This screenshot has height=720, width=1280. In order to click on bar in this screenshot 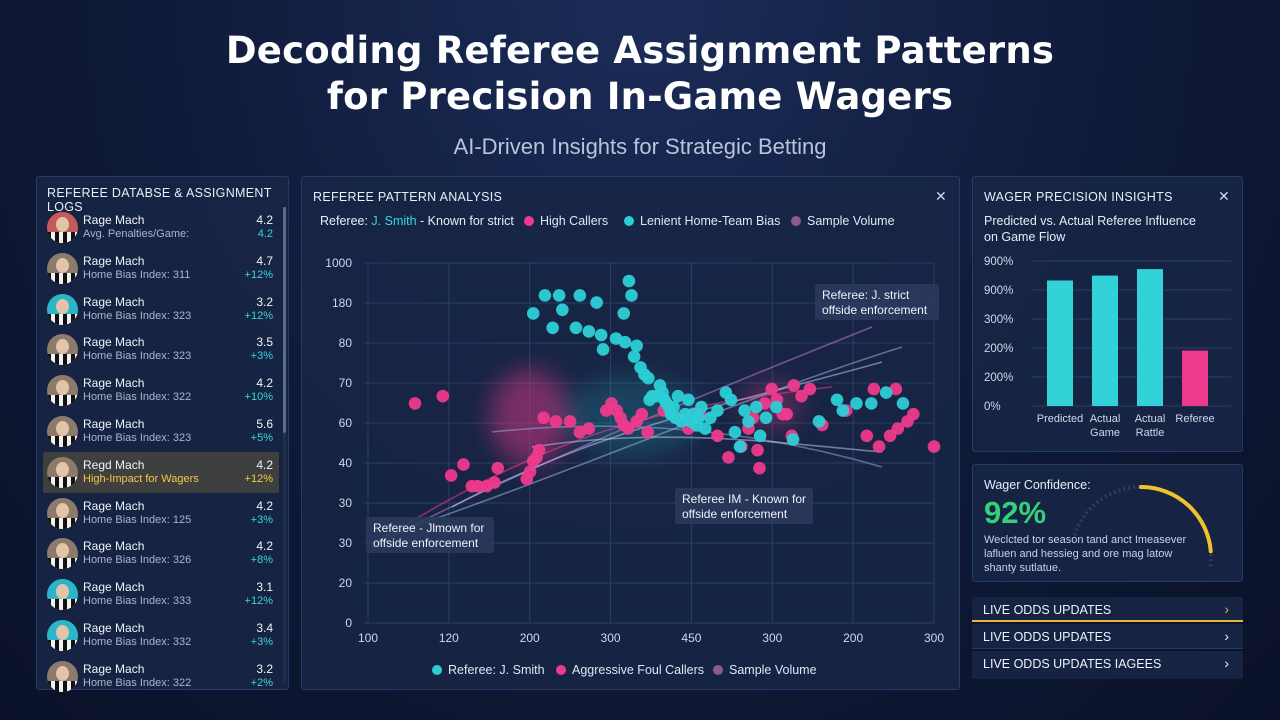, I will do `click(1105, 340)`.